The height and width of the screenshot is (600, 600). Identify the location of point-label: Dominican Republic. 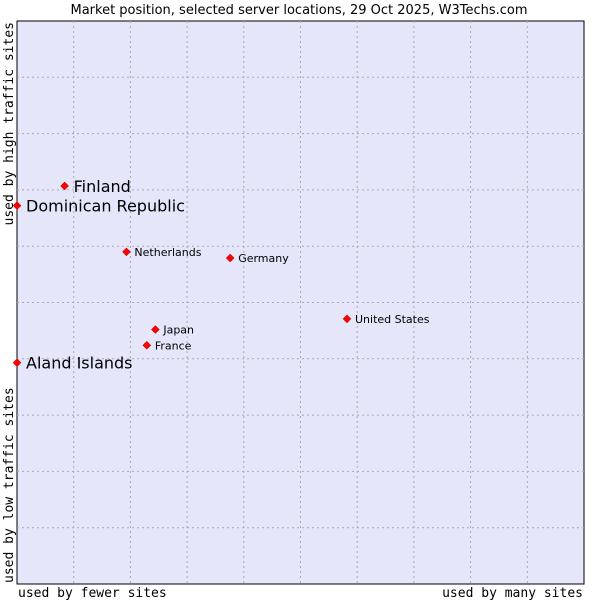
(105, 206).